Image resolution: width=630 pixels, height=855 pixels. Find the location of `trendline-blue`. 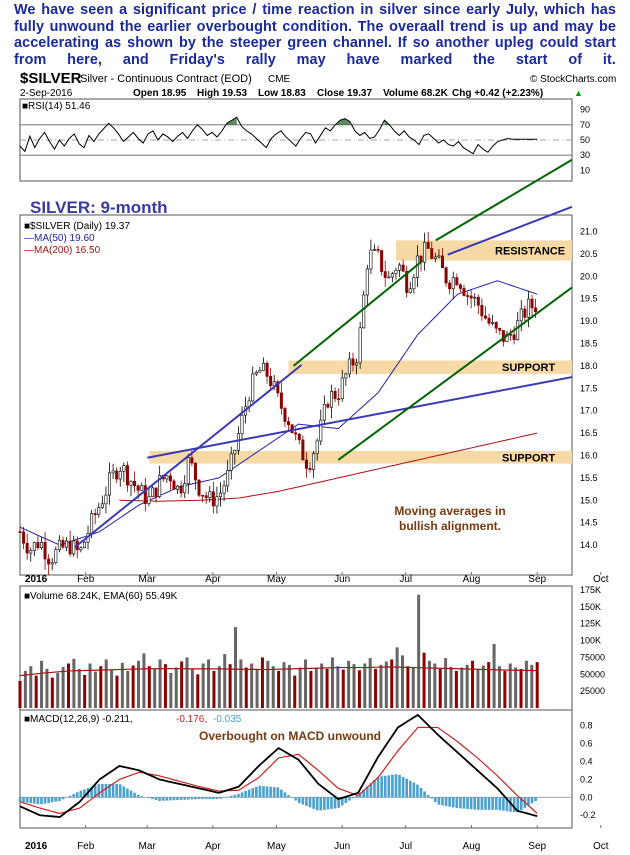

trendline-blue is located at coordinates (510, 230).